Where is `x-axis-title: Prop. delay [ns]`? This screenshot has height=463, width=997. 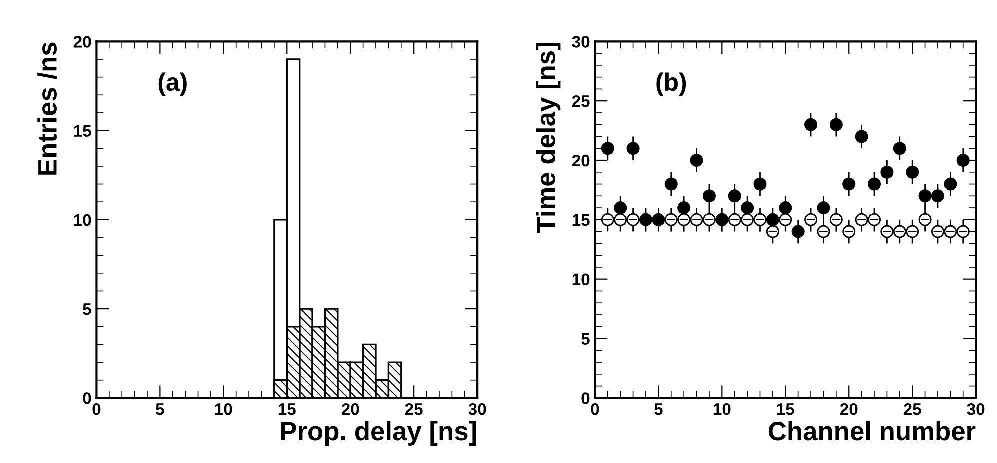
x-axis-title: Prop. delay [ns] is located at coordinates (378, 433).